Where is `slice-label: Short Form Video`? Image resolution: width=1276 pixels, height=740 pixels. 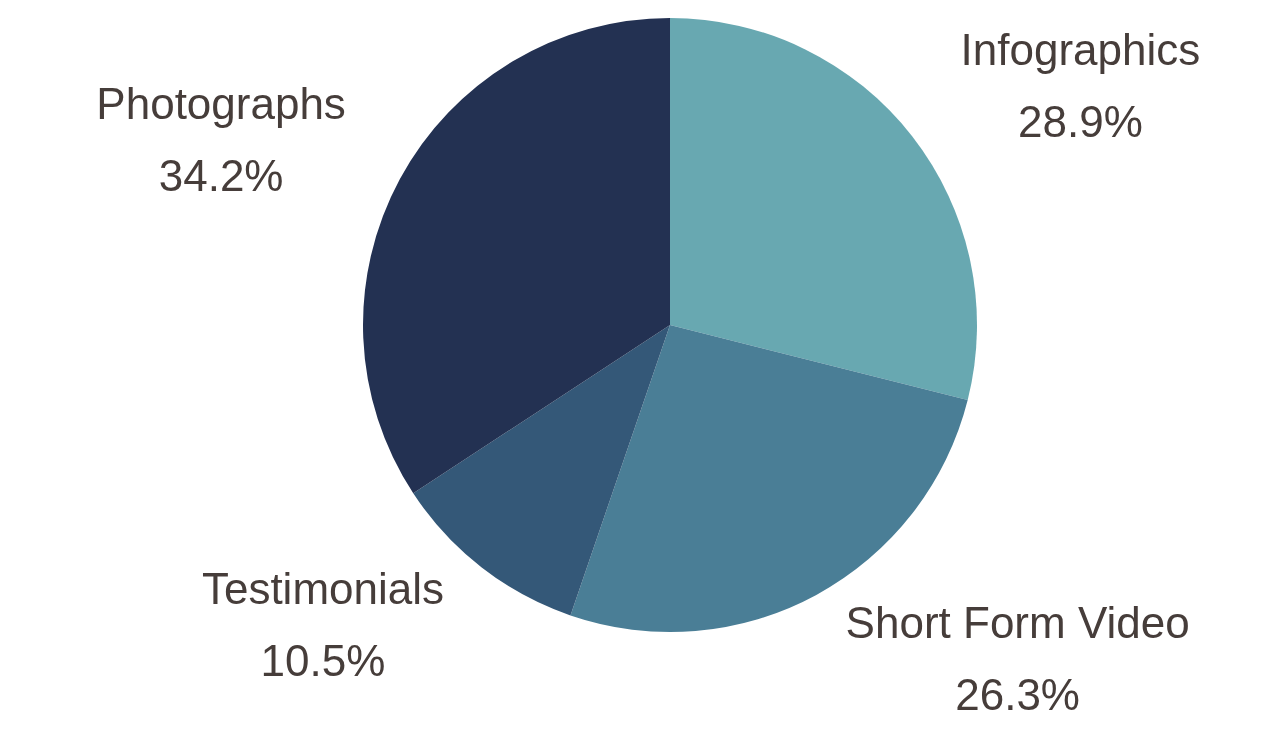
slice-label: Short Form Video is located at coordinates (1017, 623).